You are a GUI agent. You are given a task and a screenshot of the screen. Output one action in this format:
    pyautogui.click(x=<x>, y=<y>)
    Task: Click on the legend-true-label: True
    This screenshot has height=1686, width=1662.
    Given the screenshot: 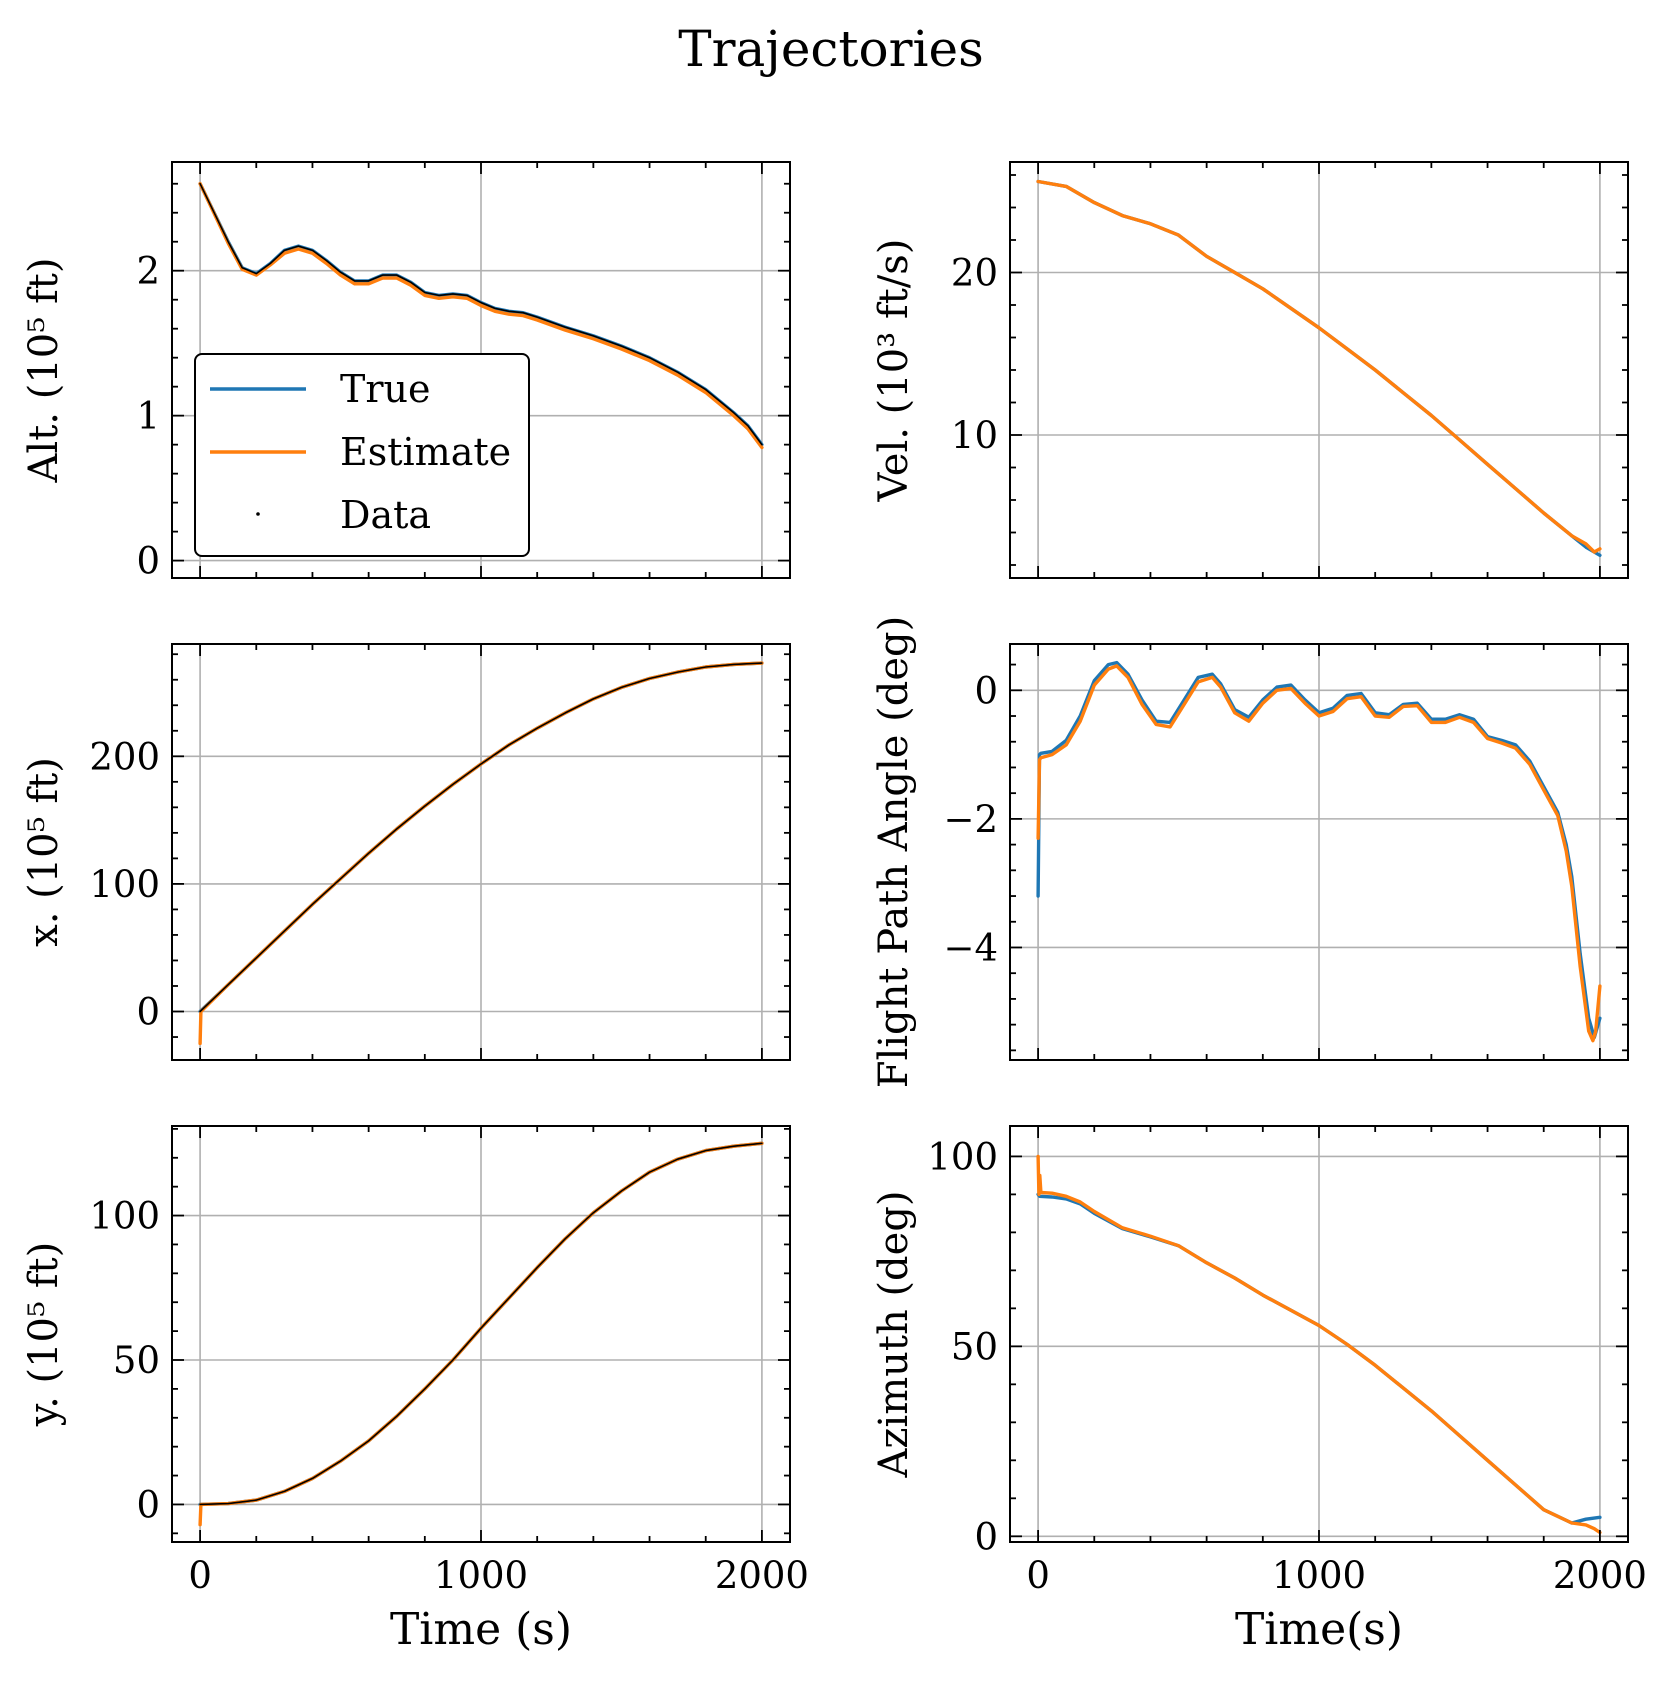 What is the action you would take?
    pyautogui.click(x=385, y=389)
    